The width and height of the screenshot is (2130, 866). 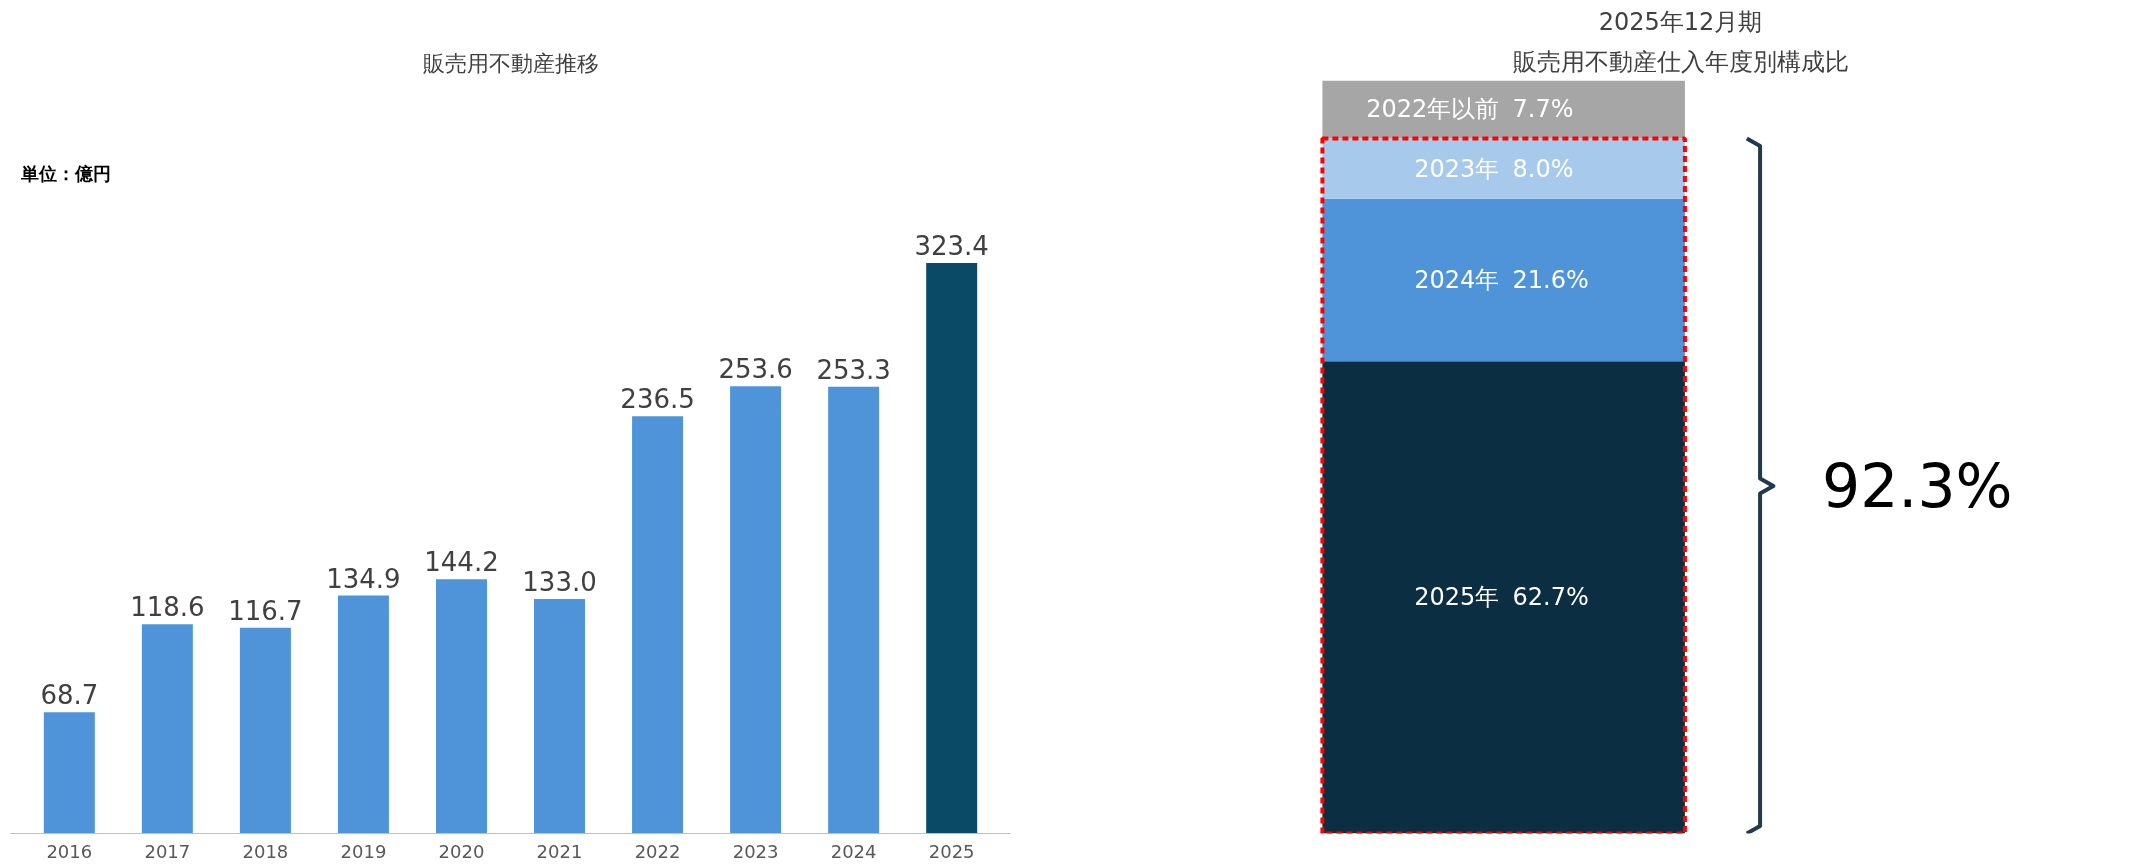 I want to click on x-tick-label: 2016, so click(x=69, y=851).